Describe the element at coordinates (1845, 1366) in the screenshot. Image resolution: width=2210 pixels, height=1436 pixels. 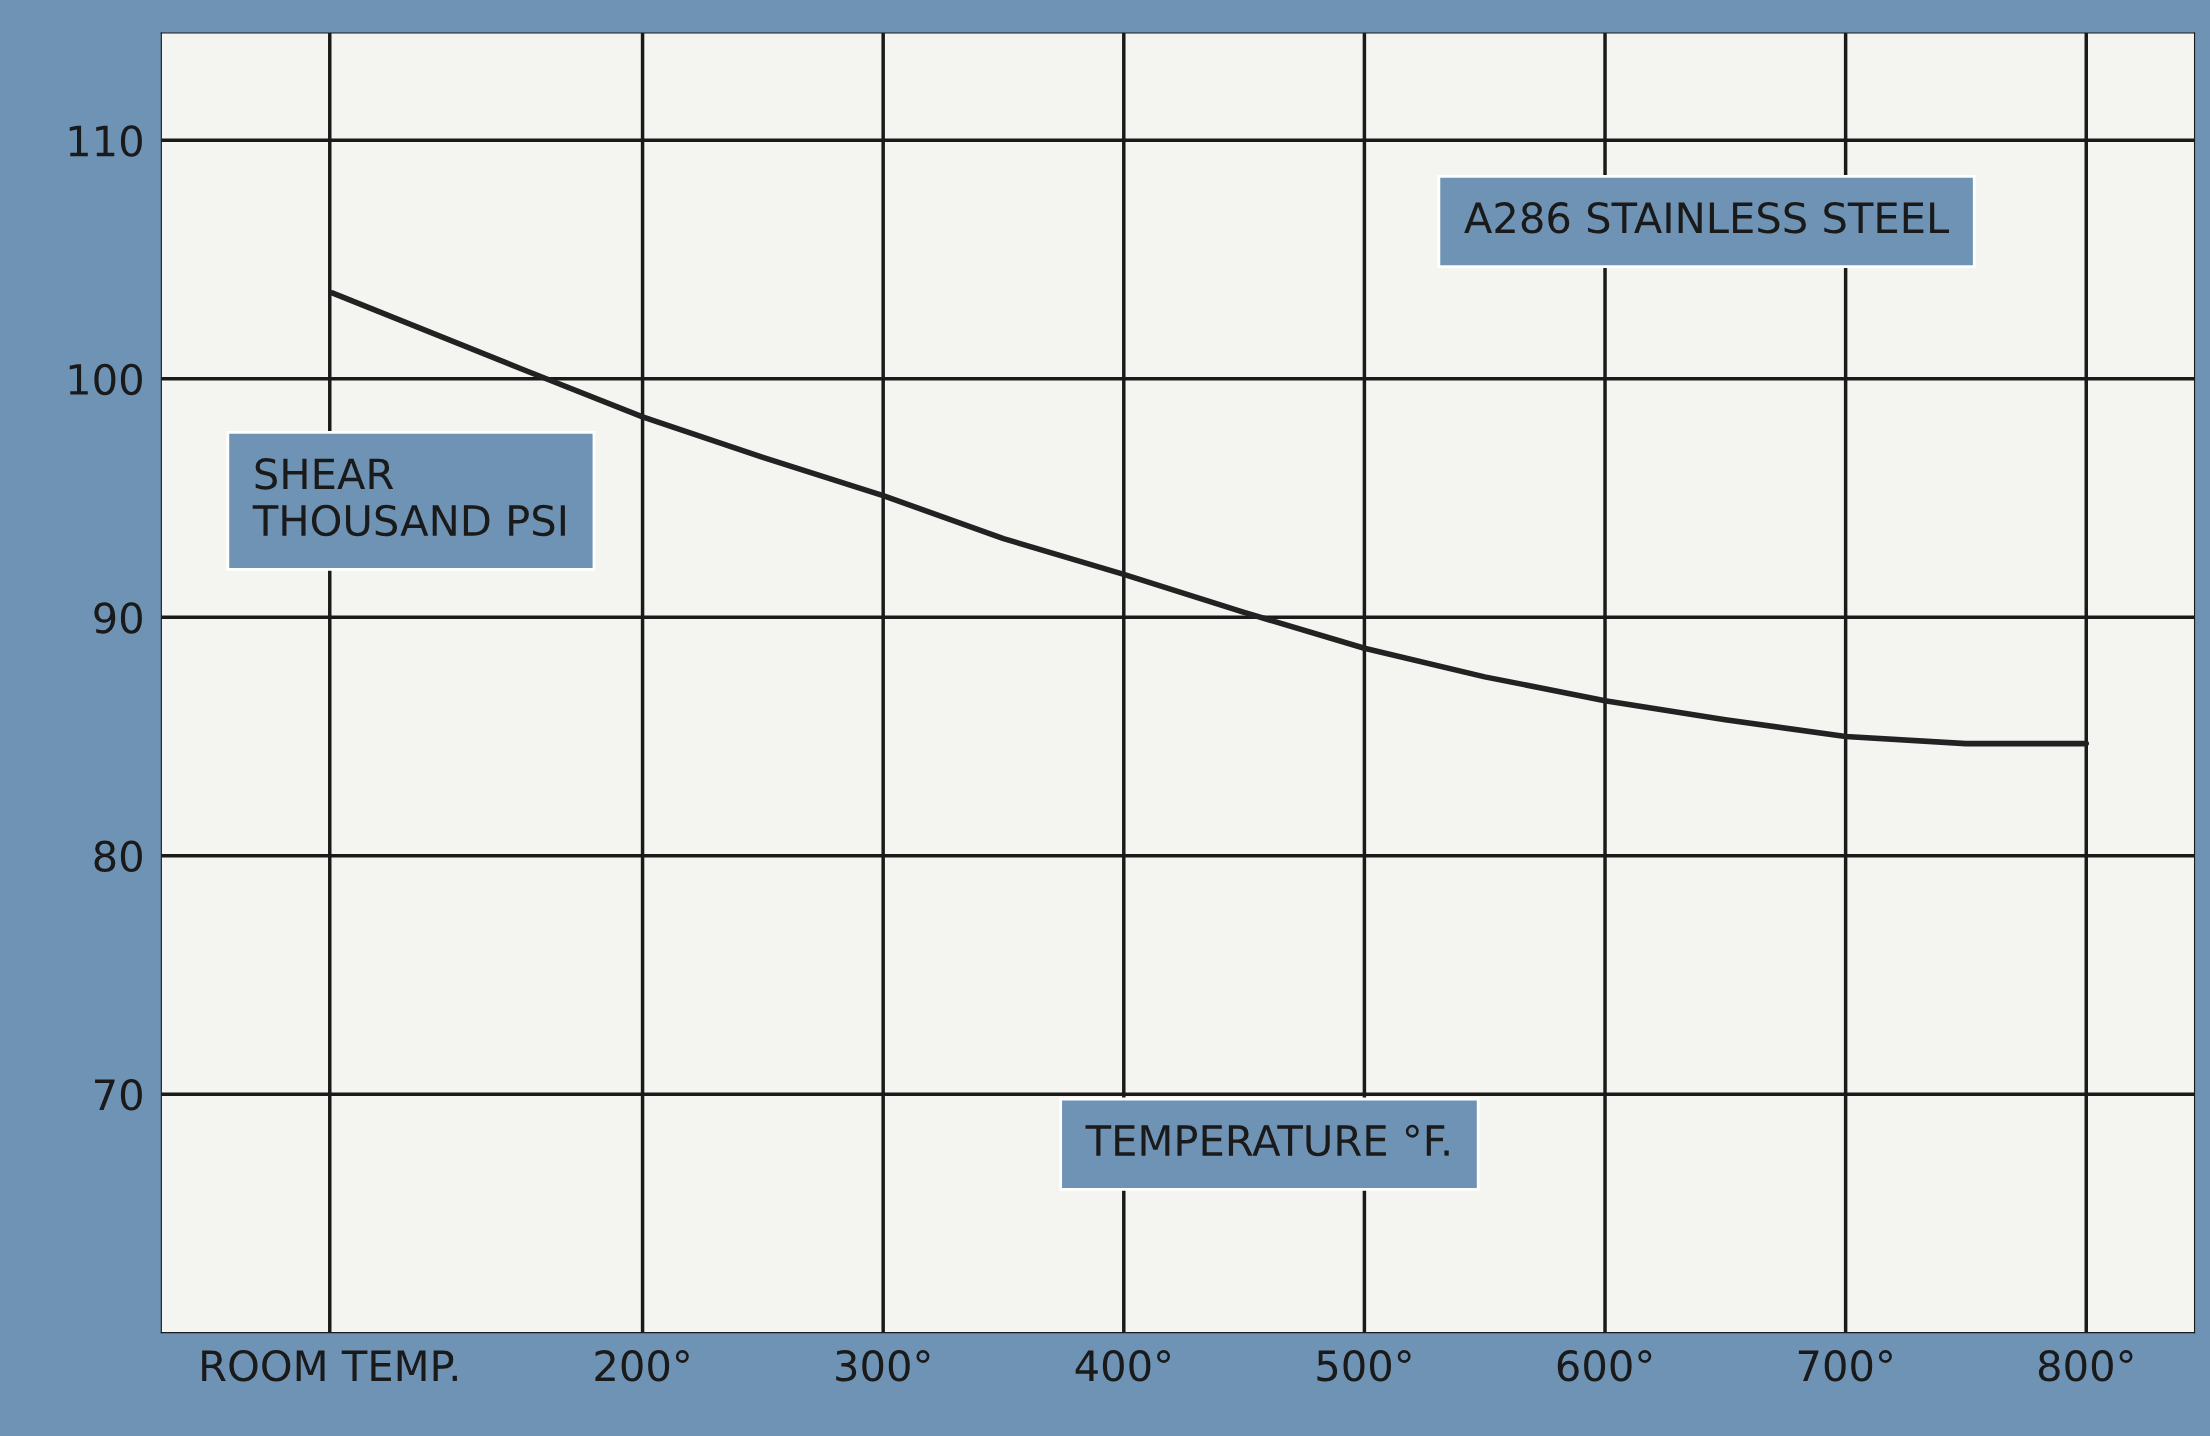
I see `x-tick-label: 700°` at that location.